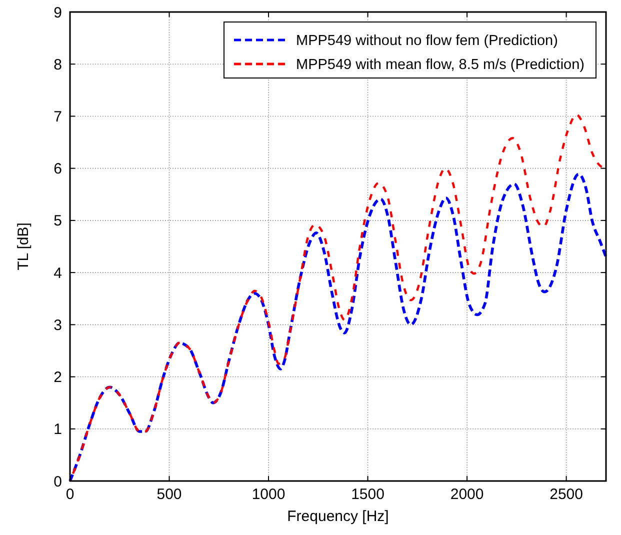 The image size is (621, 535). Describe the element at coordinates (58, 117) in the screenshot. I see `y-tick-label: 7` at that location.